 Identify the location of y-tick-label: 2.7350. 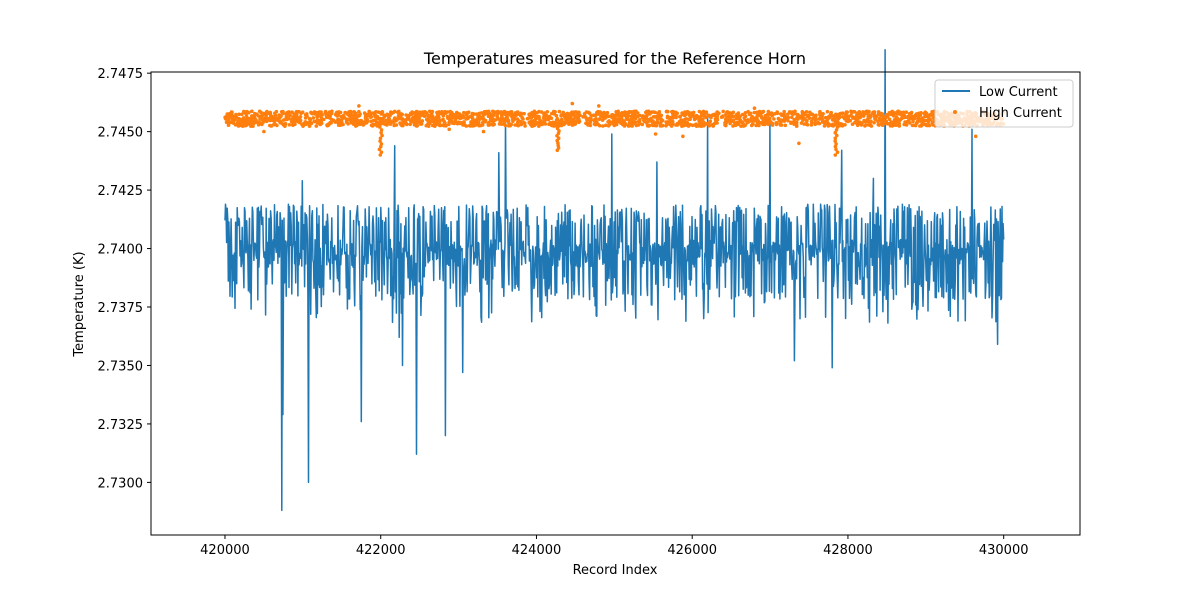
(121, 366).